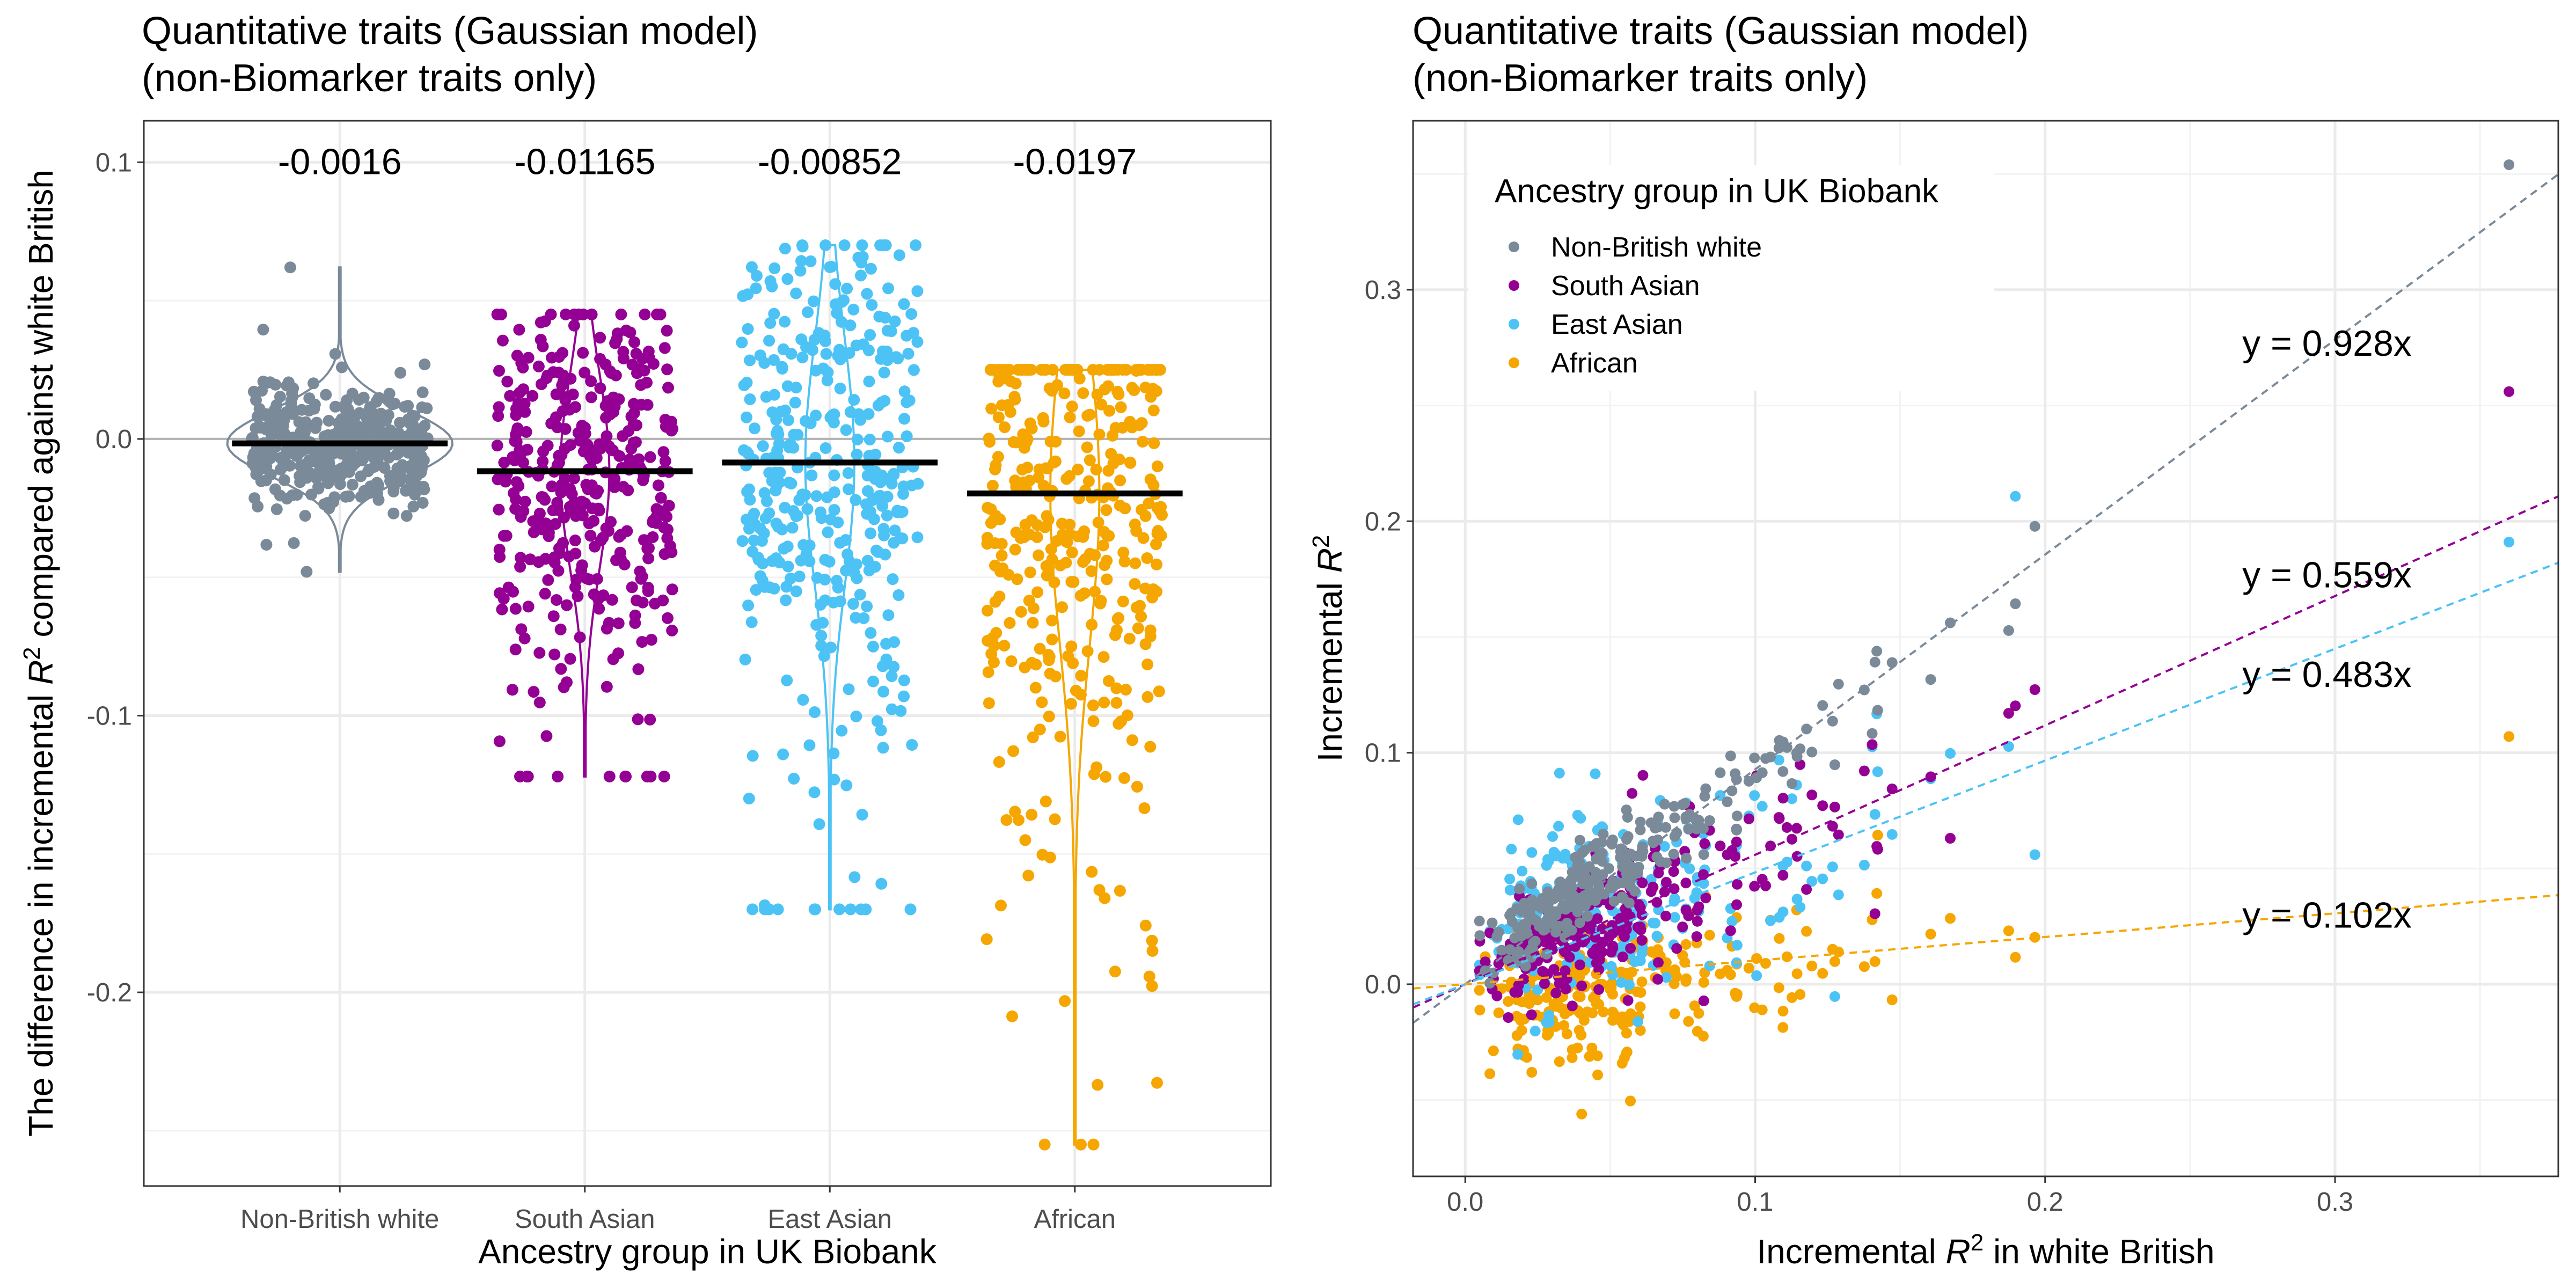 The image size is (2576, 1288). Describe the element at coordinates (1383, 984) in the screenshot. I see `right-y-tick-label: 0.0` at that location.